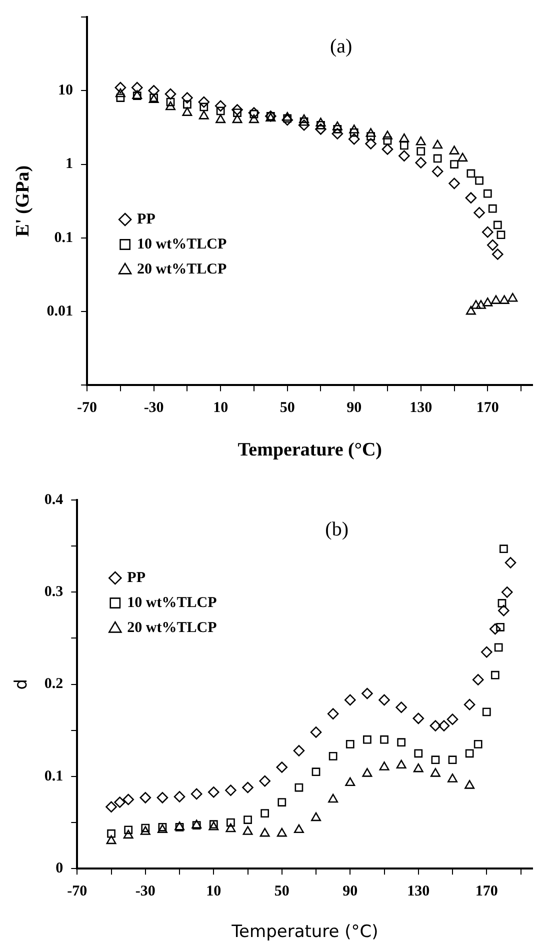 This screenshot has width=539, height=951. Describe the element at coordinates (220, 408) in the screenshot. I see `x-tick-label: 10` at that location.